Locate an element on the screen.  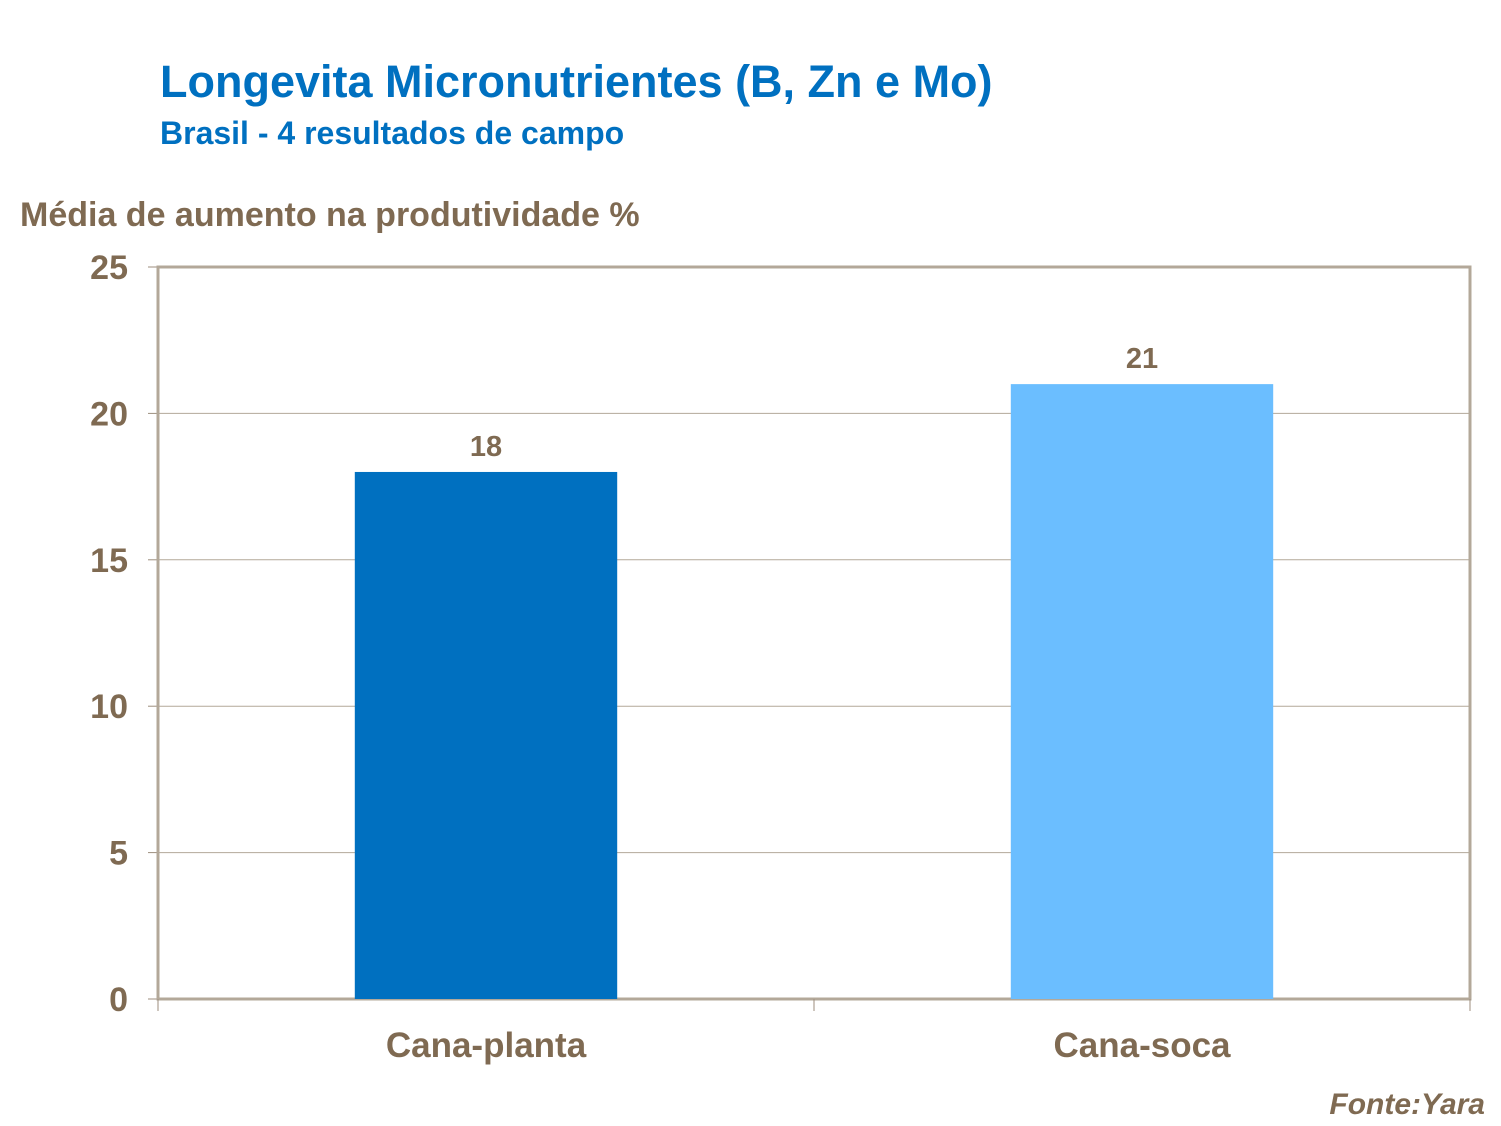
data-label: 21 is located at coordinates (1142, 359).